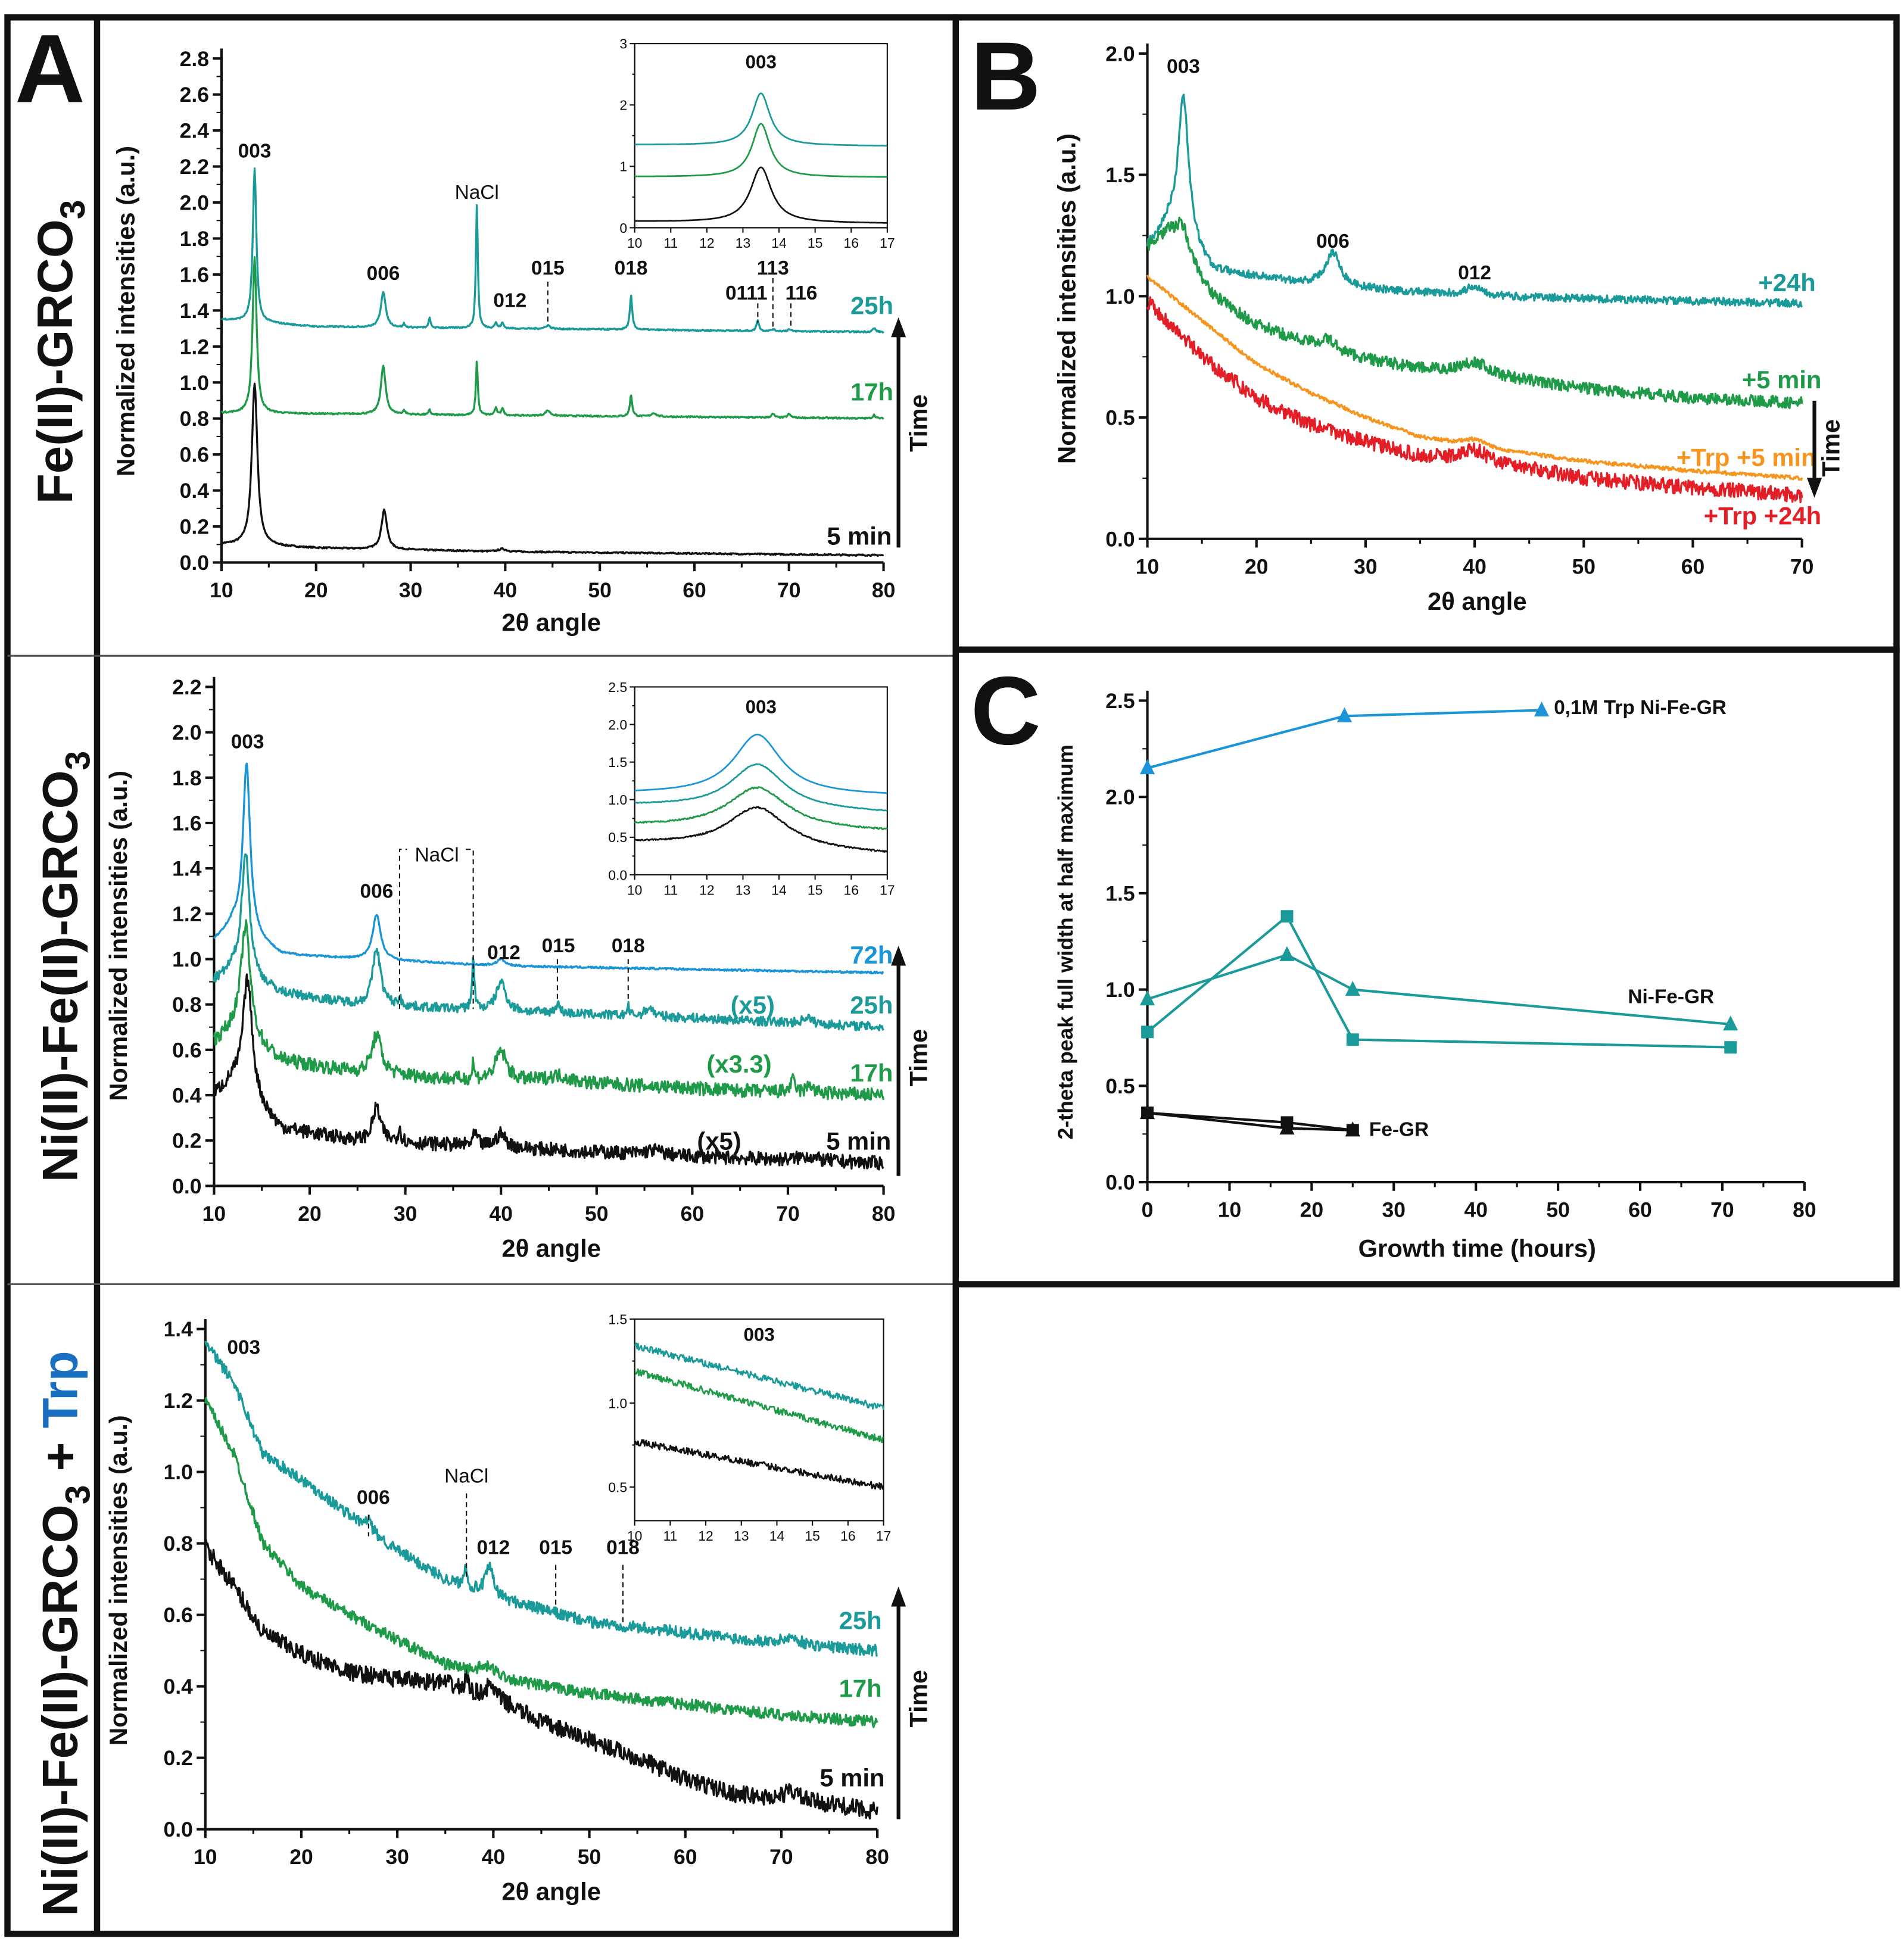 The height and width of the screenshot is (1945, 1904). I want to click on x-tick-label: 70, so click(789, 590).